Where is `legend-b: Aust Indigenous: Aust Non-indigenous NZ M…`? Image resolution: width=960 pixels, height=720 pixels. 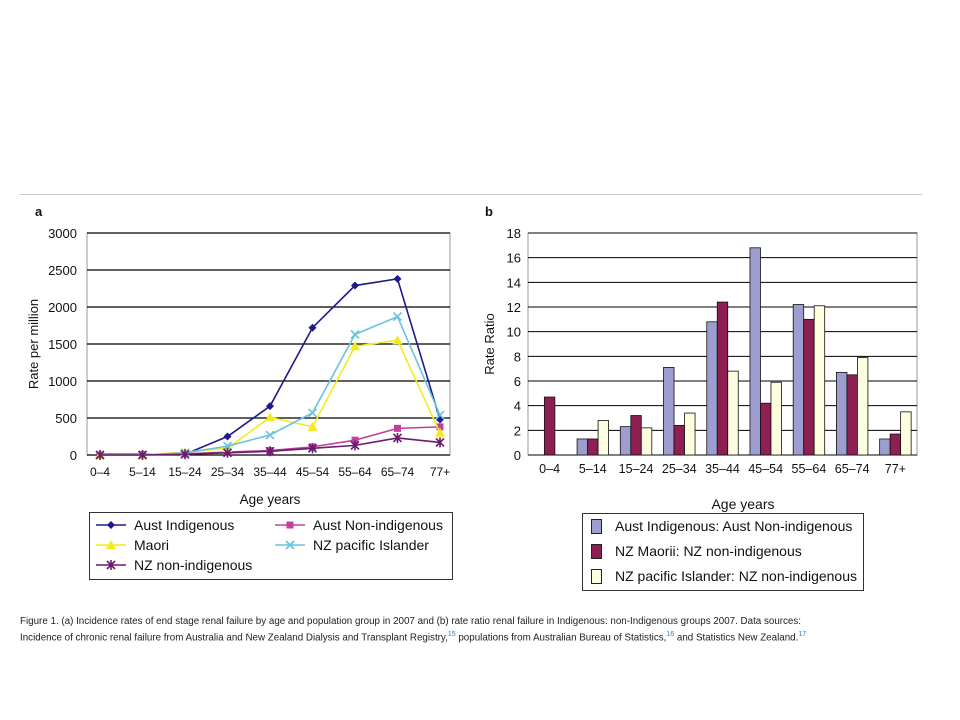 legend-b: Aust Indigenous: Aust Non-indigenous NZ M… is located at coordinates (723, 552).